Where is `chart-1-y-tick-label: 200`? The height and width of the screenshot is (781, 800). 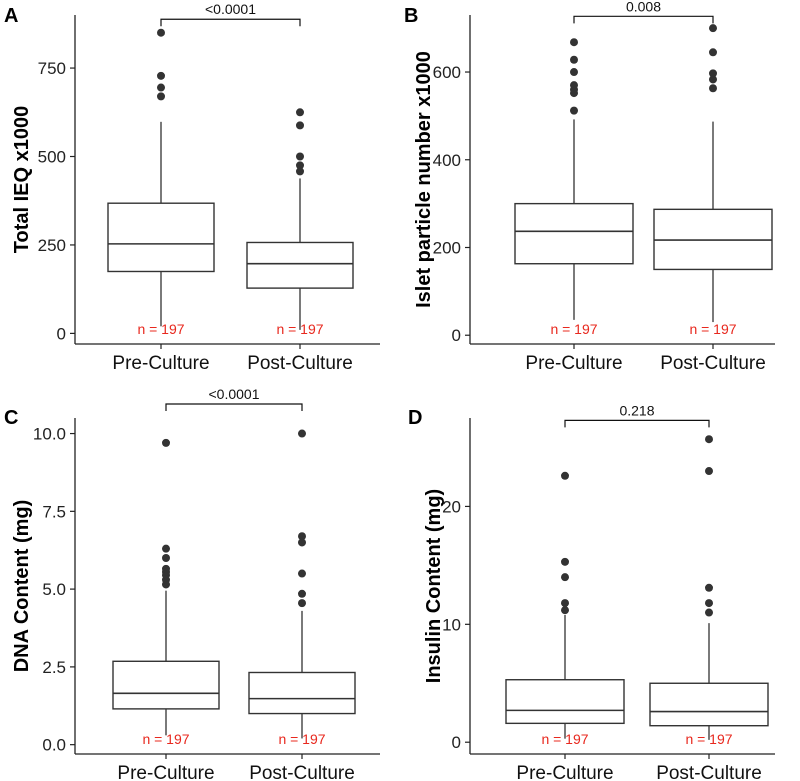
chart-1-y-tick-label: 200 is located at coordinates (447, 247).